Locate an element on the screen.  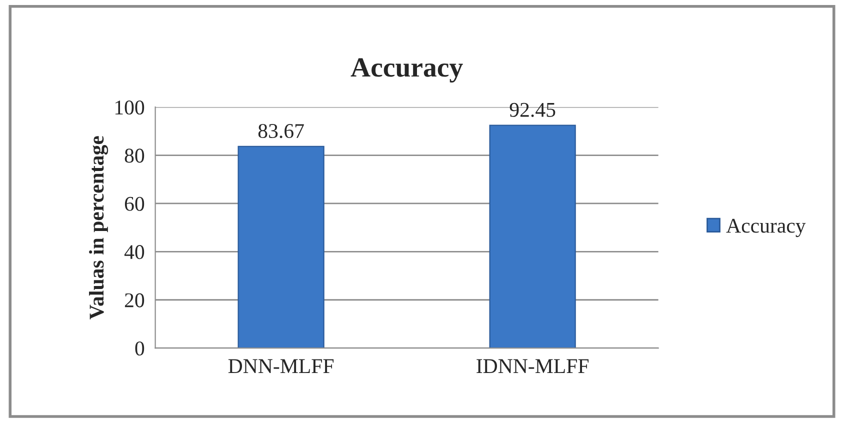
y-tick-label: 60 is located at coordinates (134, 203).